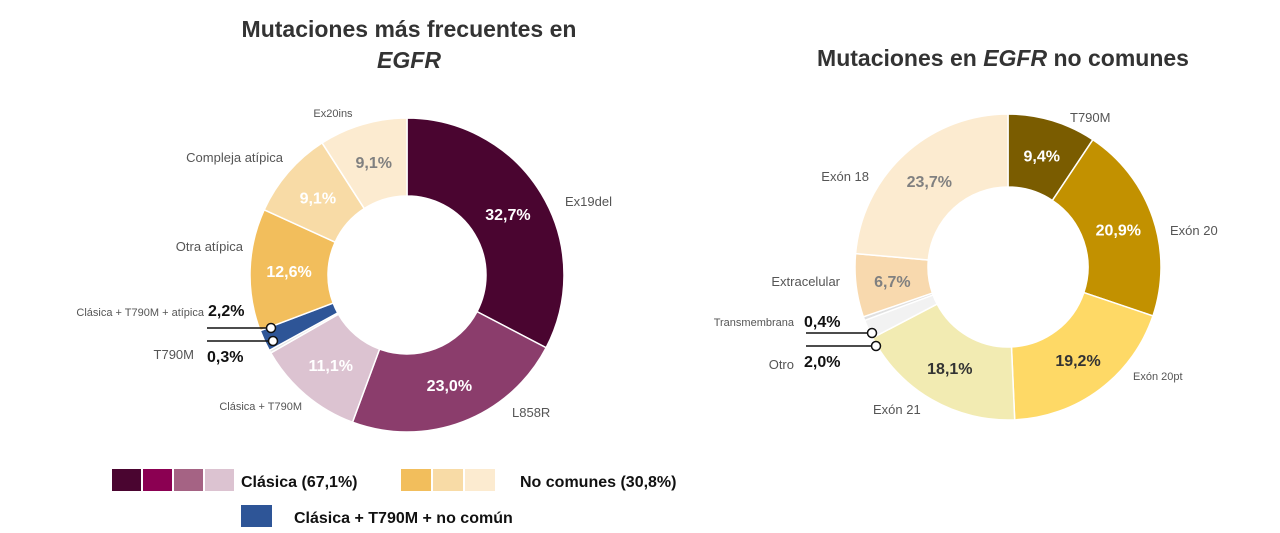 This screenshot has width=1280, height=533. What do you see at coordinates (449, 371) in the screenshot?
I see `left-slice-l858r` at bounding box center [449, 371].